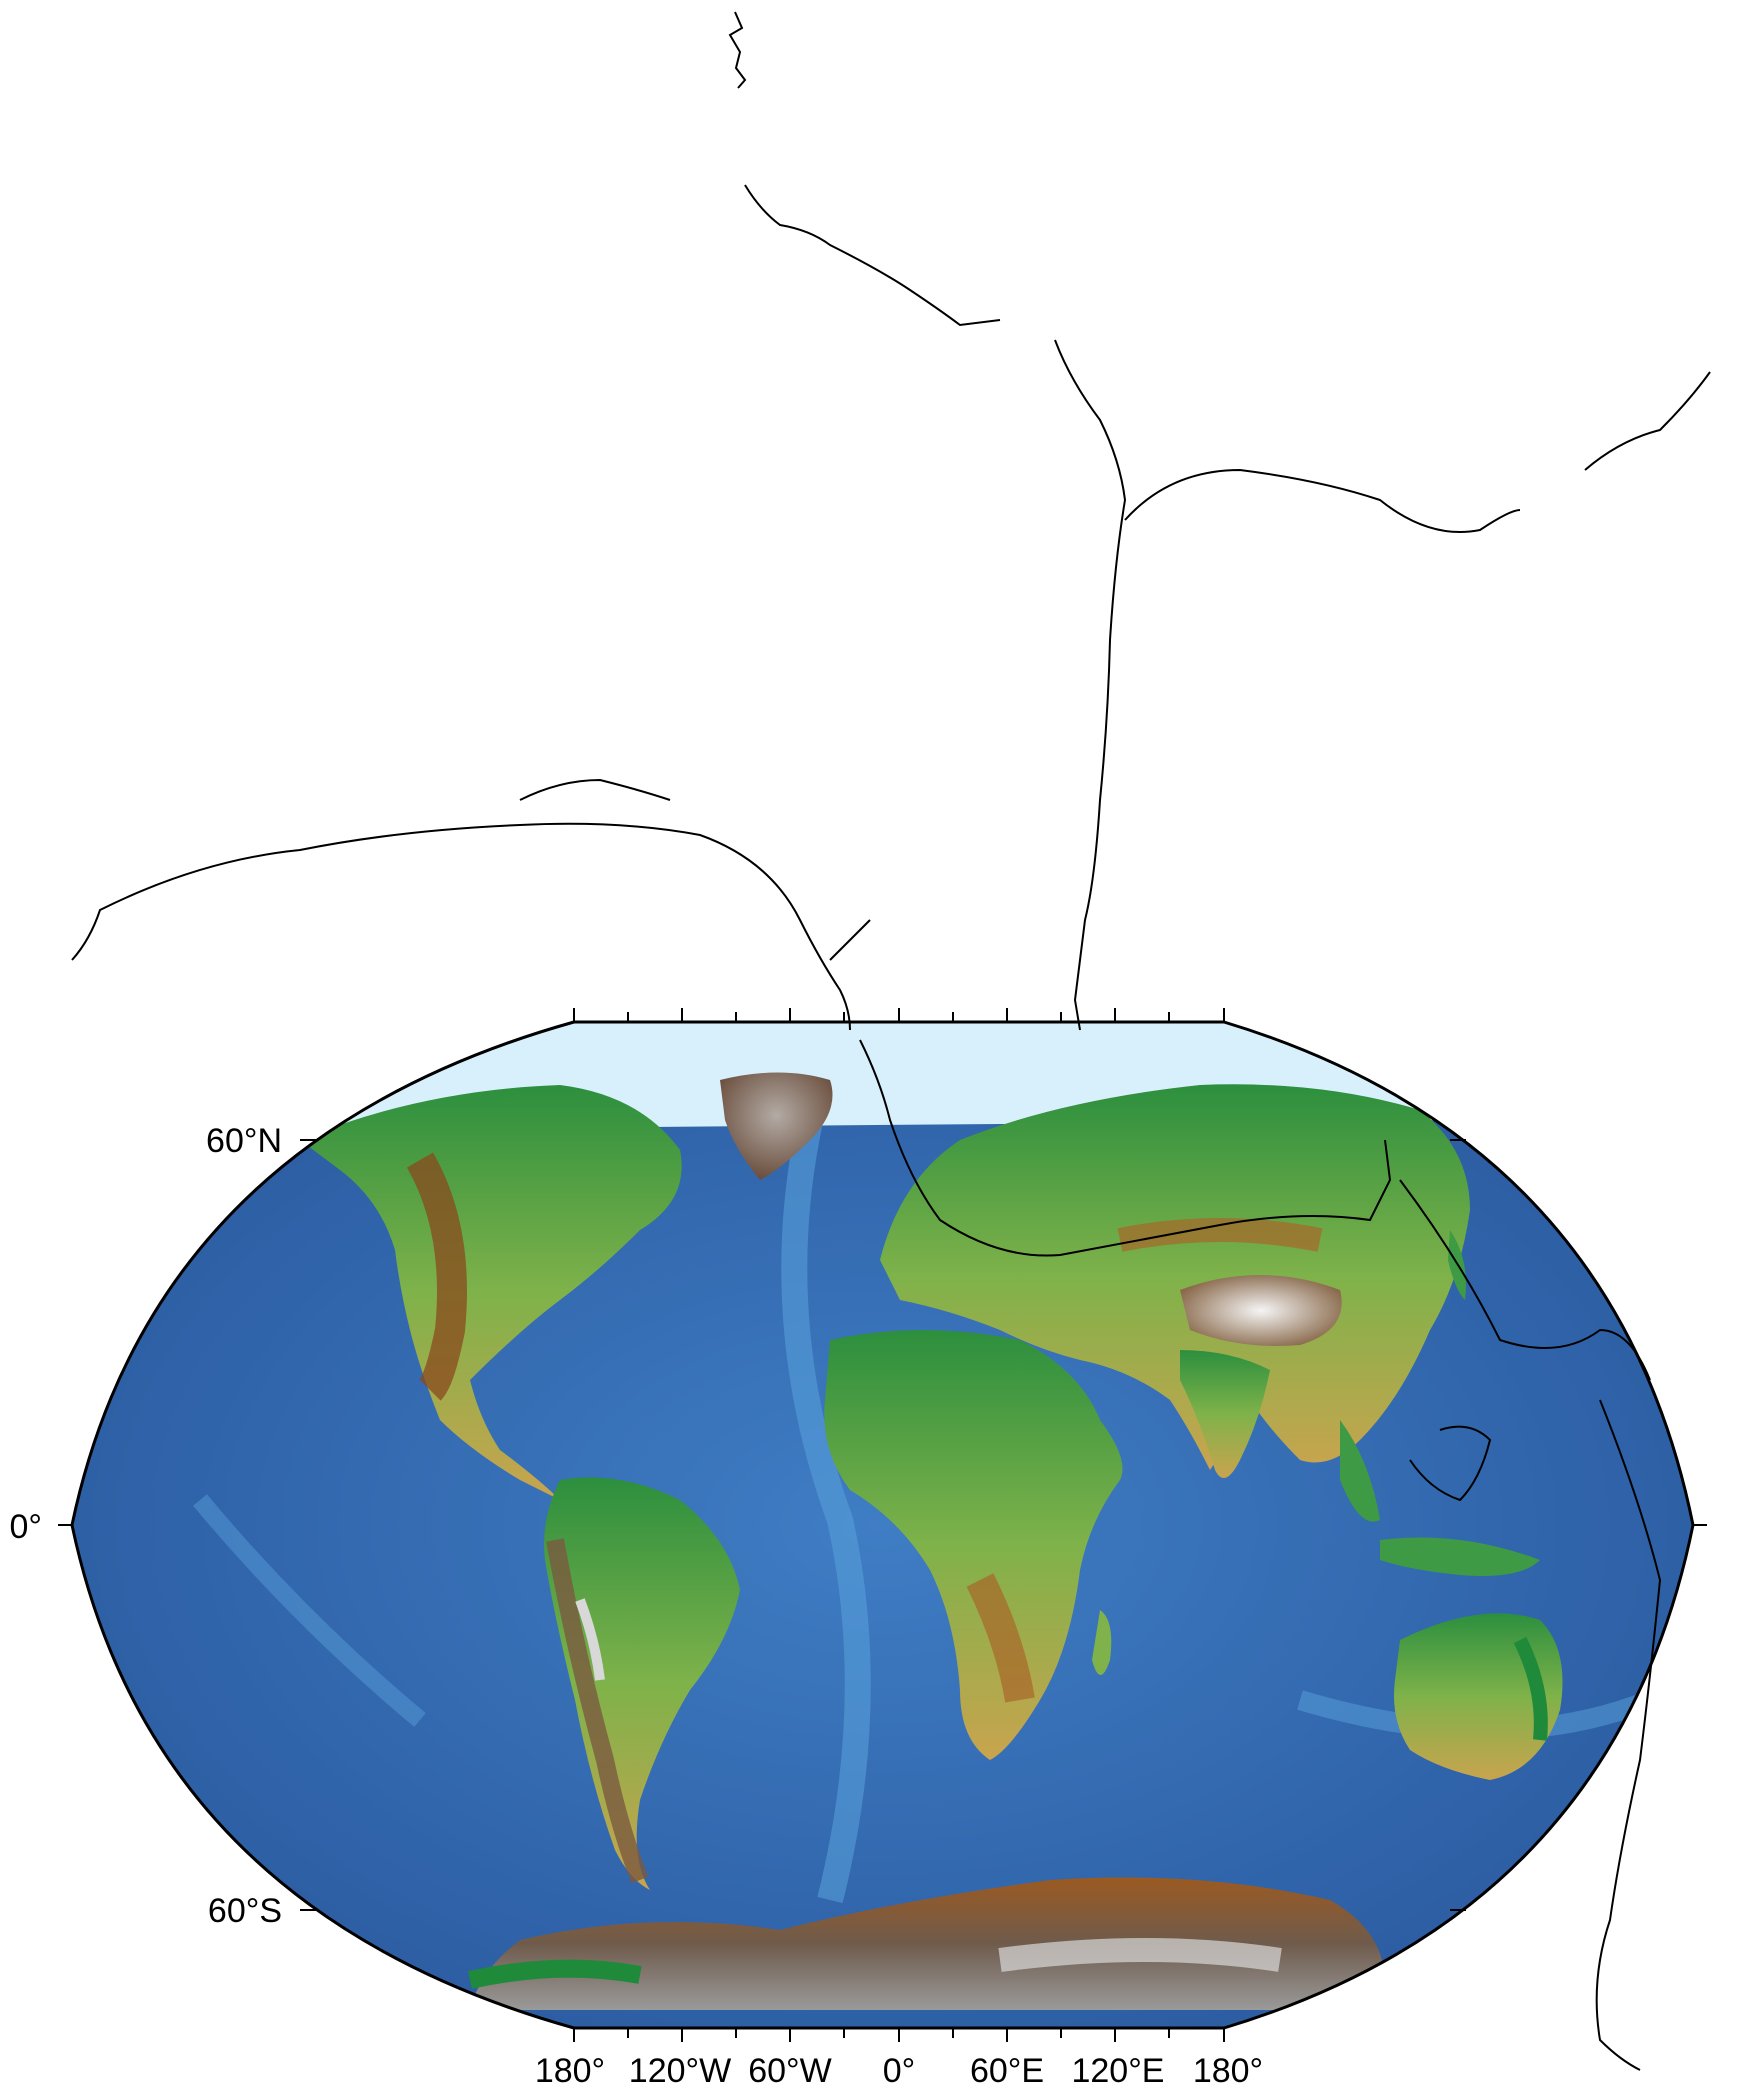 This screenshot has width=1747, height=2093. I want to click on lon-label-0: 0°, so click(899, 2071).